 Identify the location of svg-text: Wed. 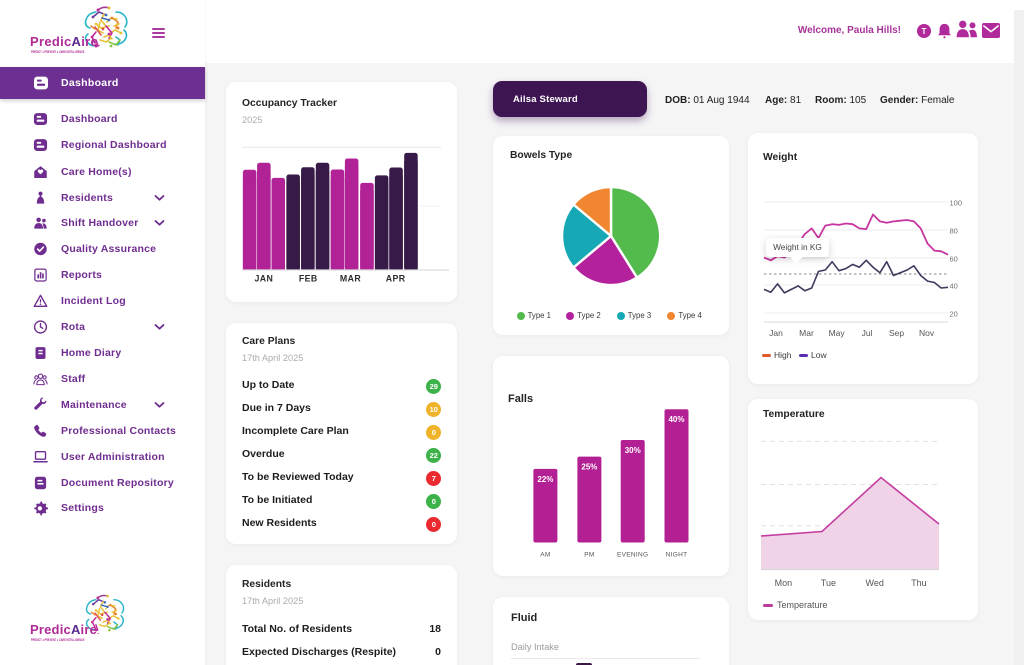
(875, 583).